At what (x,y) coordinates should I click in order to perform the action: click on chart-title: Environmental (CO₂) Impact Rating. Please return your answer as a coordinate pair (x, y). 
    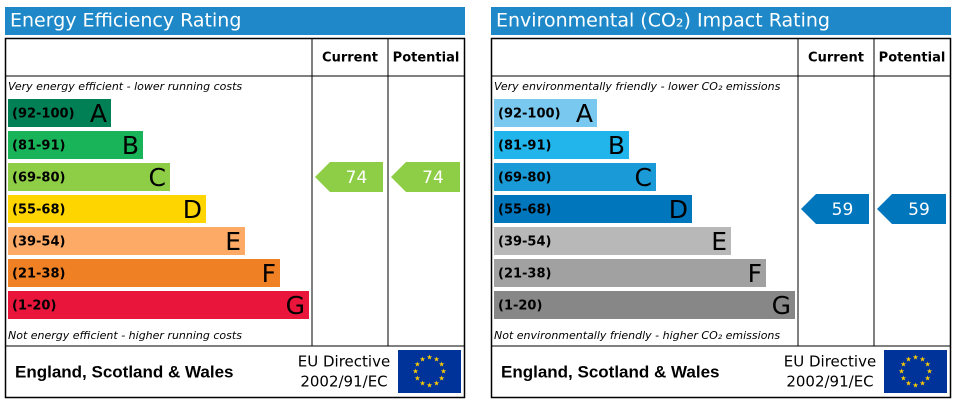
    Looking at the image, I should click on (663, 21).